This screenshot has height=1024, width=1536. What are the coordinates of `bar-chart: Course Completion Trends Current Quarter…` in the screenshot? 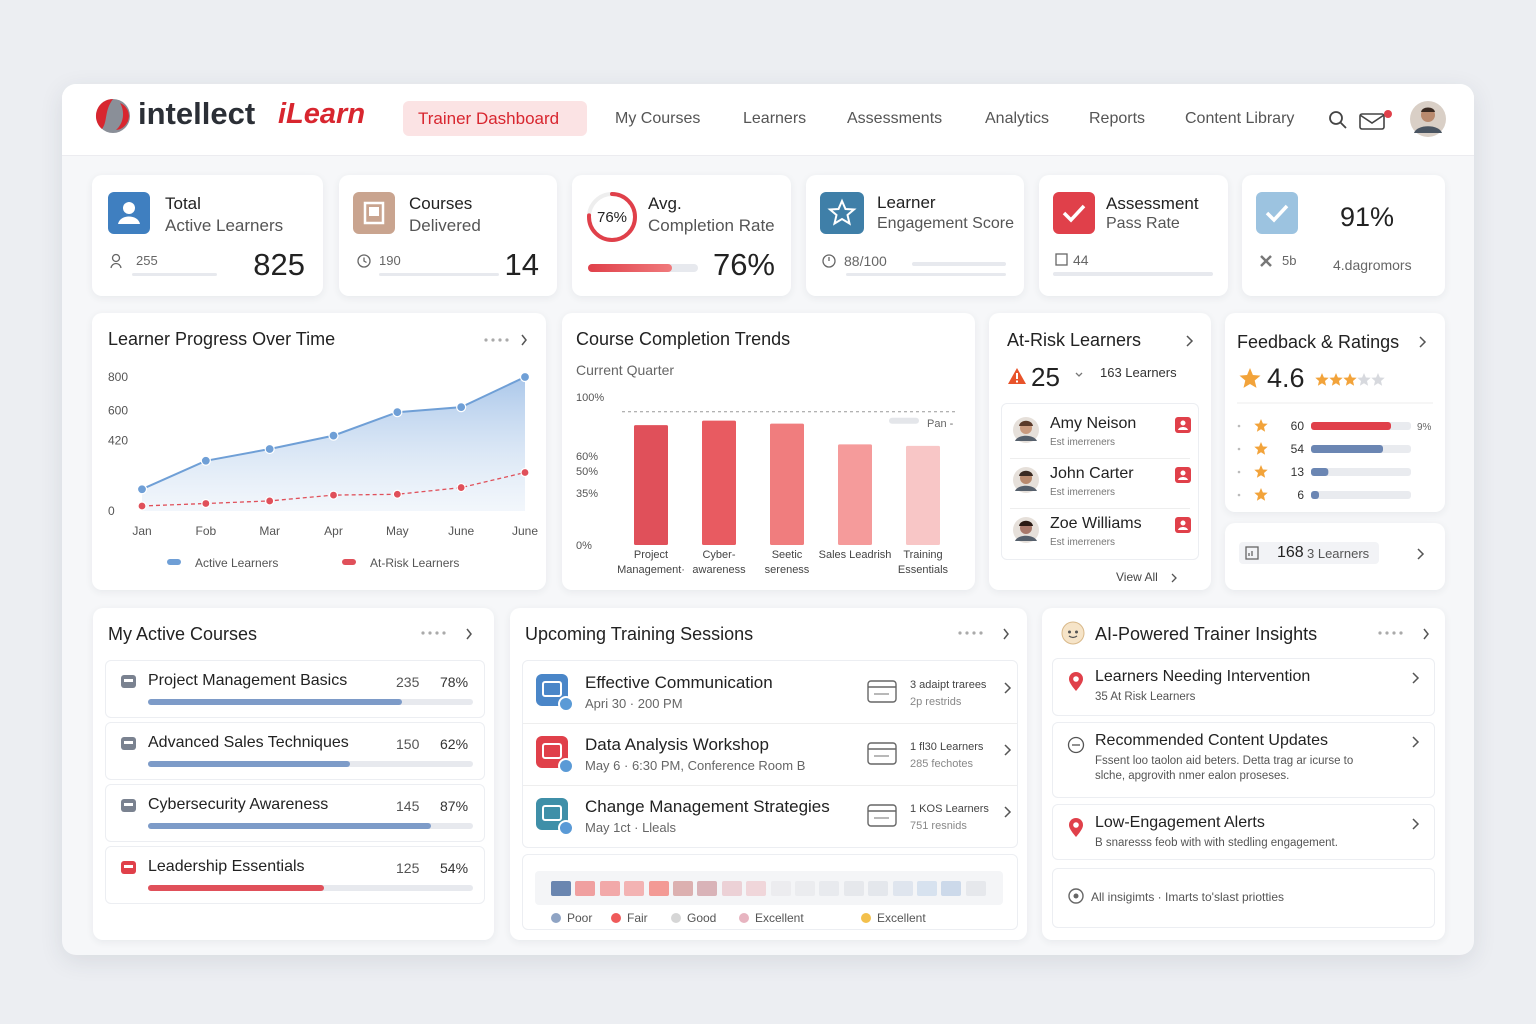 It's located at (766, 440).